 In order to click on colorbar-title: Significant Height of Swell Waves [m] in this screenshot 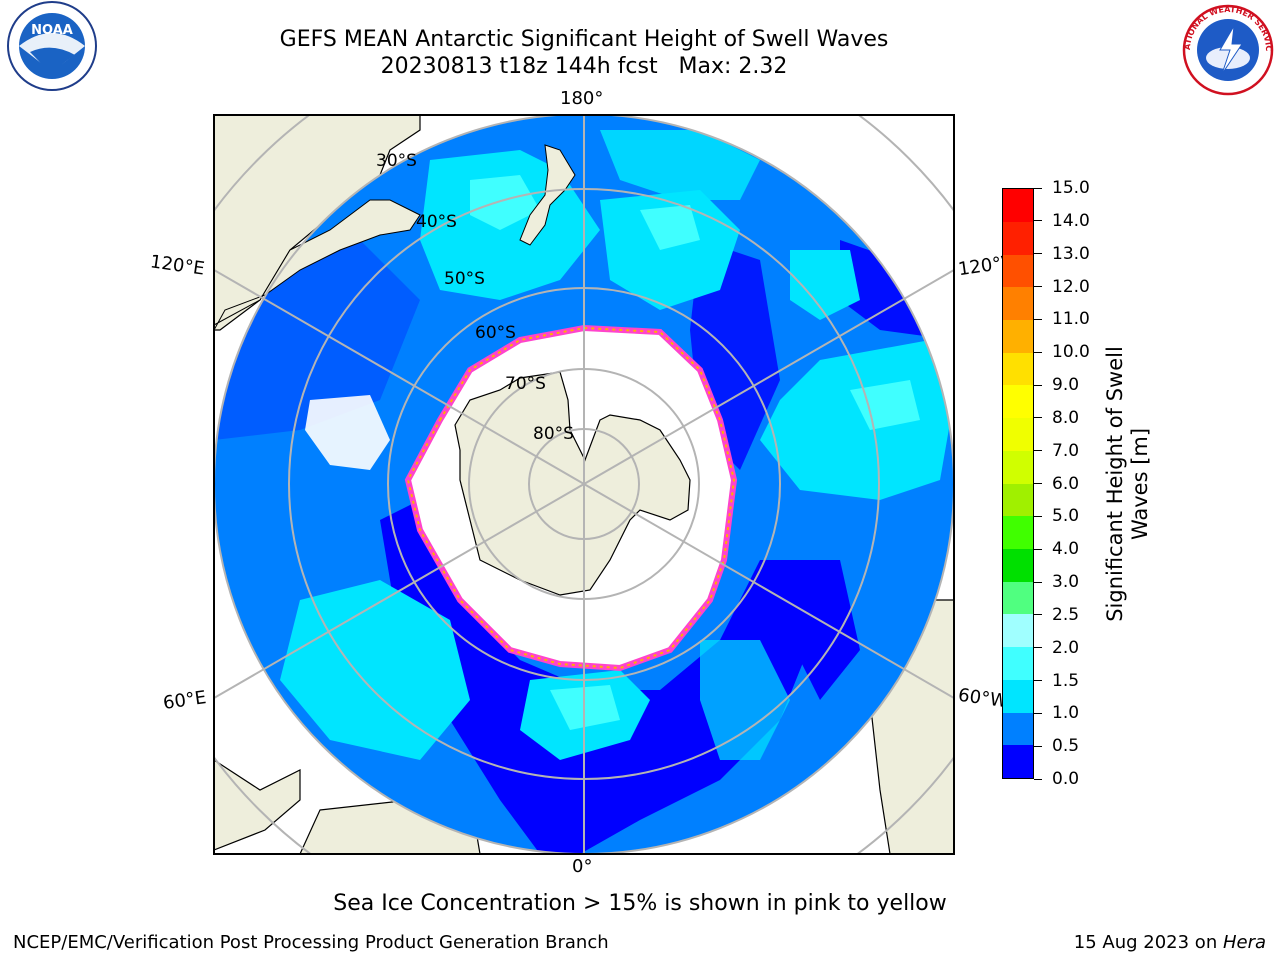, I will do `click(1128, 484)`.